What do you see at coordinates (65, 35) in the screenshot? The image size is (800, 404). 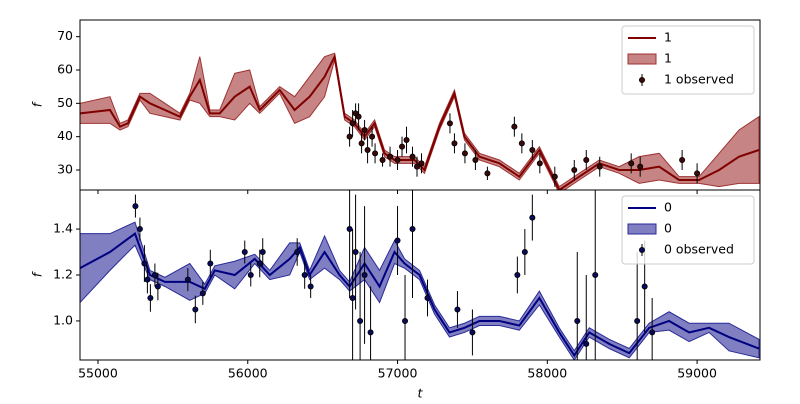 I see `y-tick-label: 70` at bounding box center [65, 35].